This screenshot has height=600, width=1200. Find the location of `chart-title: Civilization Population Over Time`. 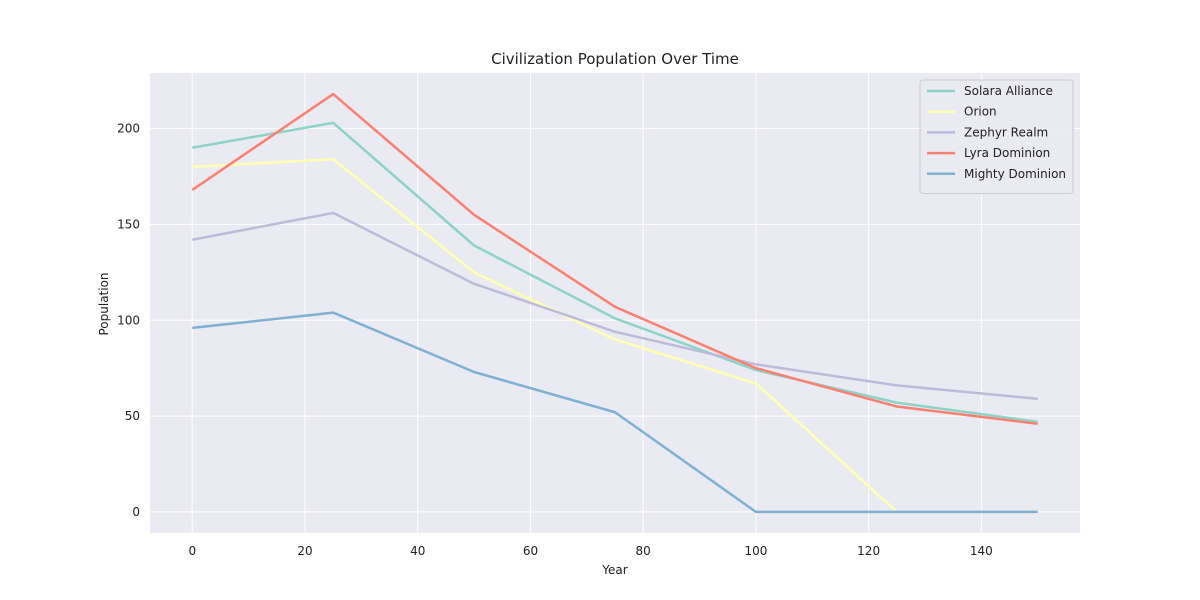

chart-title: Civilization Population Over Time is located at coordinates (615, 59).